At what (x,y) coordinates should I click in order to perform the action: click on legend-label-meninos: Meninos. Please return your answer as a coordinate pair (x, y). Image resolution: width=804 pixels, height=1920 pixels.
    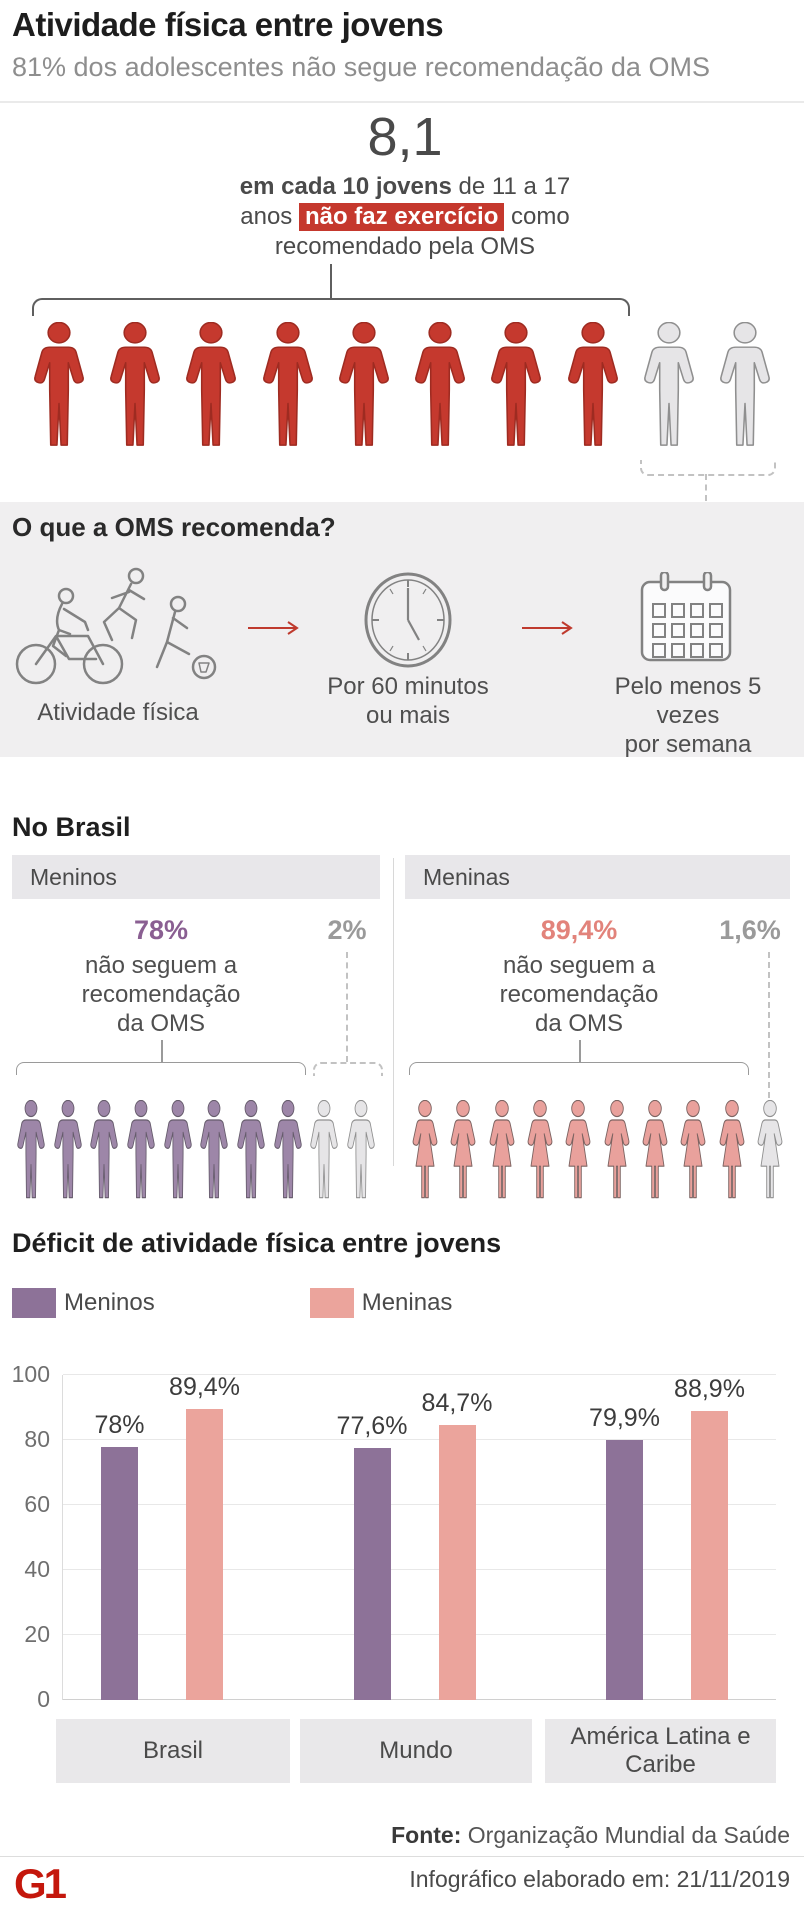
    Looking at the image, I should click on (109, 1302).